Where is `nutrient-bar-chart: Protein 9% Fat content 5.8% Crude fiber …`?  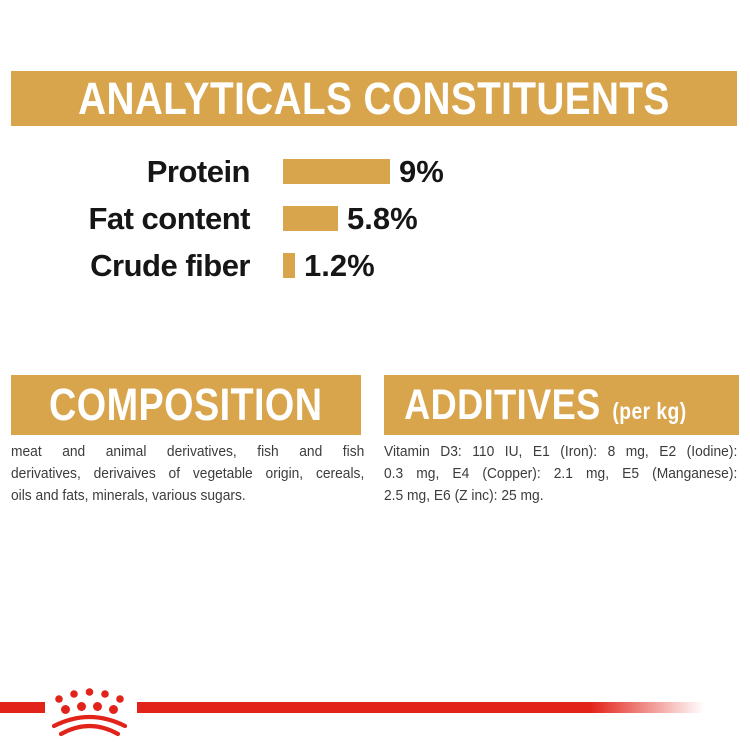
nutrient-bar-chart: Protein 9% Fat content 5.8% Crude fiber … is located at coordinates (260, 218).